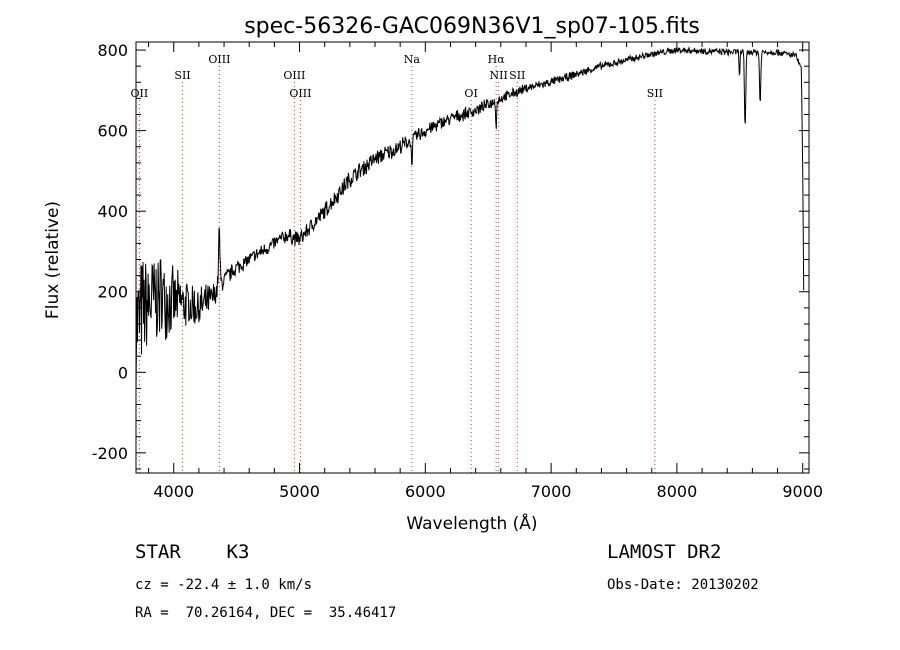  Describe the element at coordinates (123, 372) in the screenshot. I see `y-tick-label: 0` at that location.